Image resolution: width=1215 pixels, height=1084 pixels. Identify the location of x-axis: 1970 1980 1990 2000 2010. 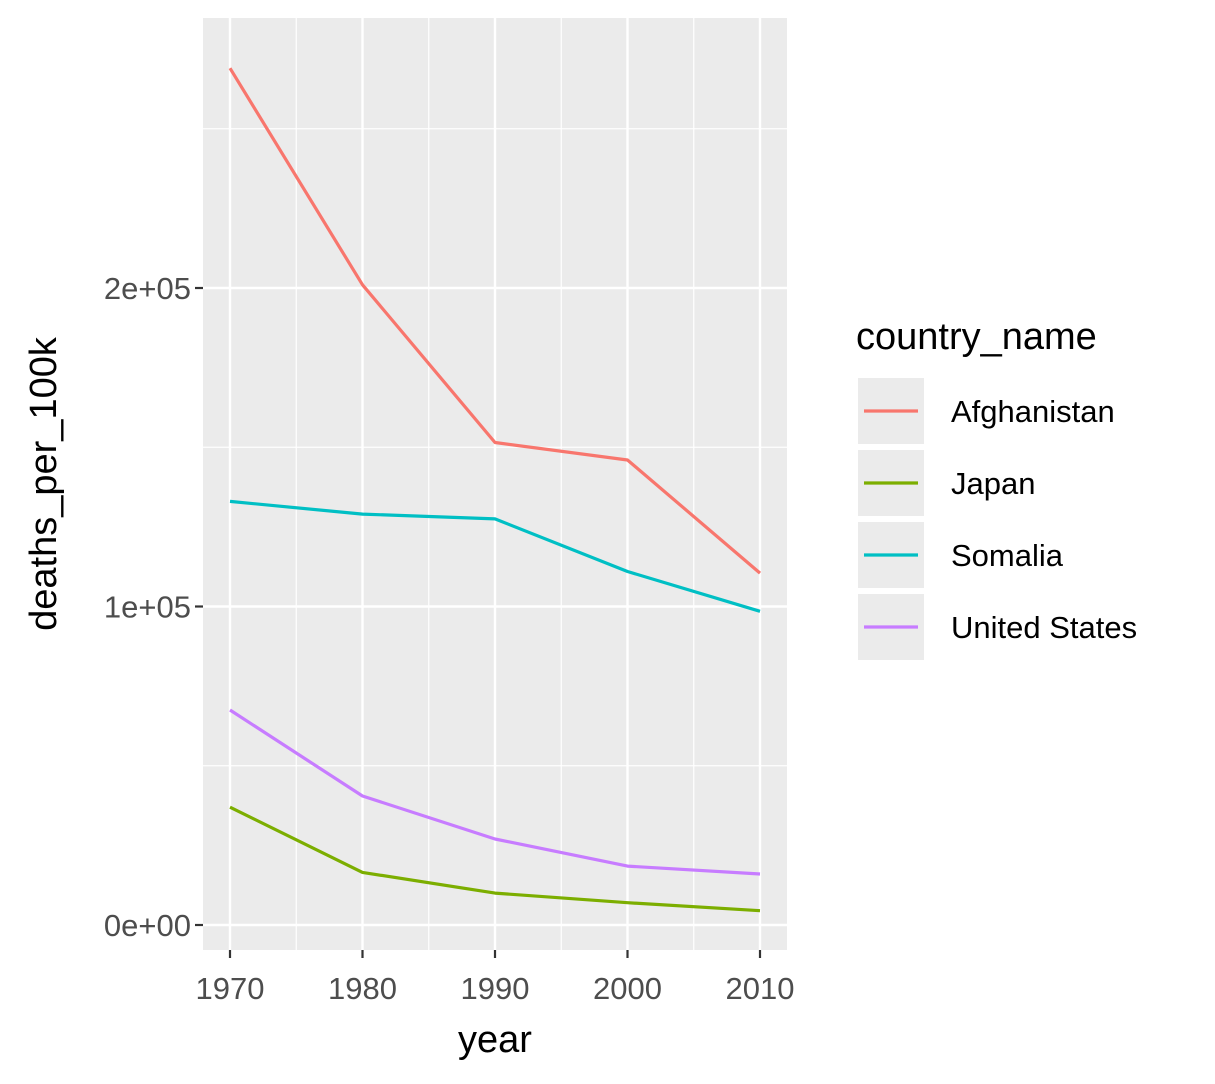
(495, 978).